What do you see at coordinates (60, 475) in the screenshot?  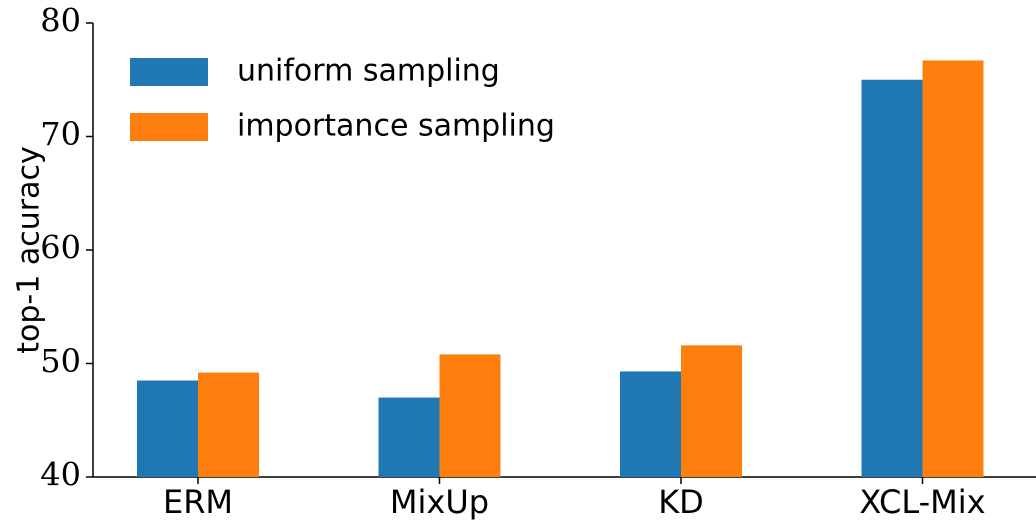 I see `y-tick-label: 40` at bounding box center [60, 475].